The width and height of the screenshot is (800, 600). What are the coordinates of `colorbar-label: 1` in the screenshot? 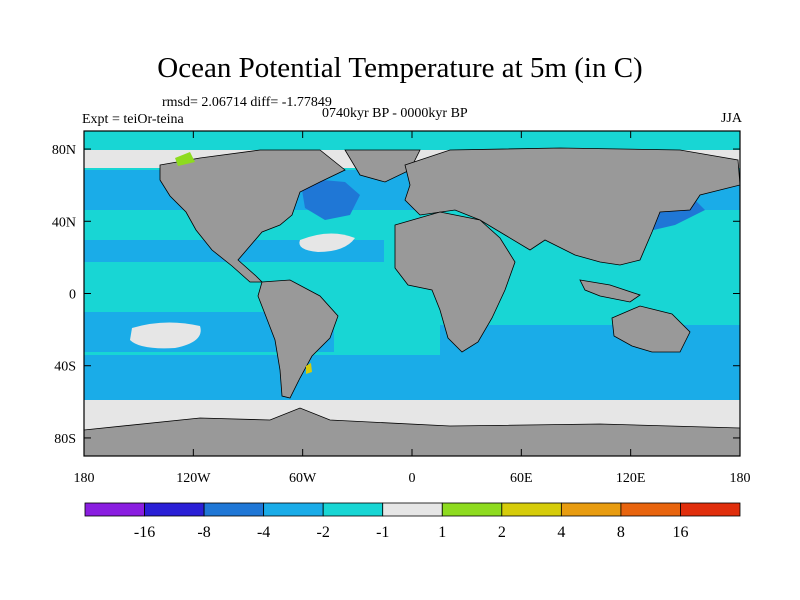 It's located at (442, 532).